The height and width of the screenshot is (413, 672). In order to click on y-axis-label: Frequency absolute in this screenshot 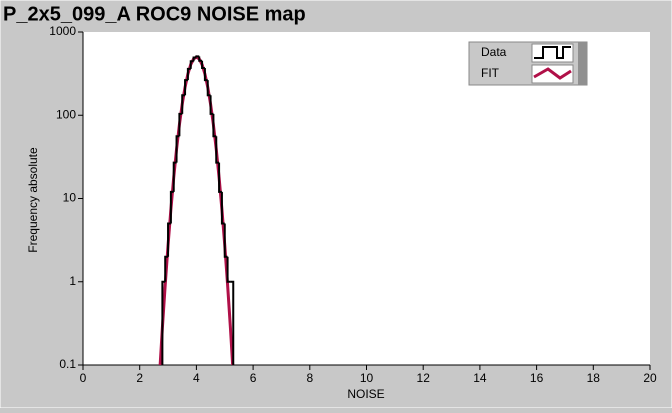, I will do `click(33, 200)`.